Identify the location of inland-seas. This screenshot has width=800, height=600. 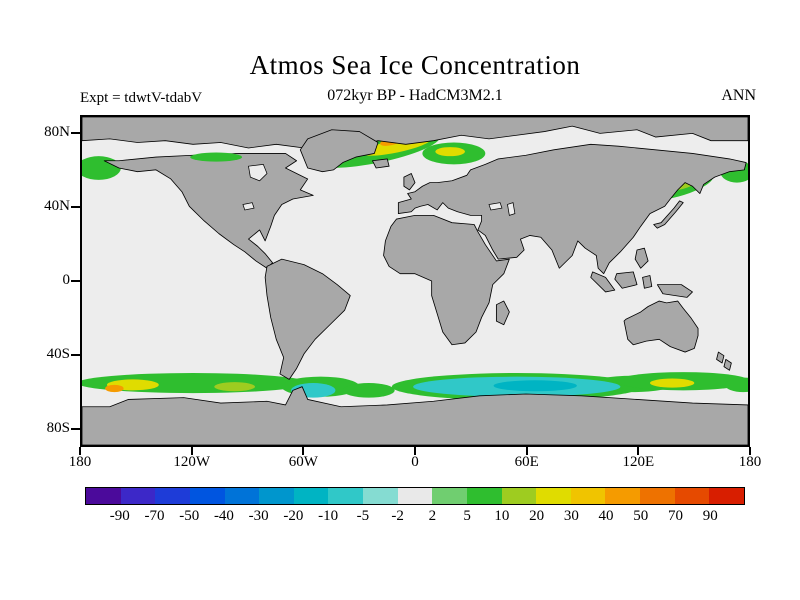
(379, 189).